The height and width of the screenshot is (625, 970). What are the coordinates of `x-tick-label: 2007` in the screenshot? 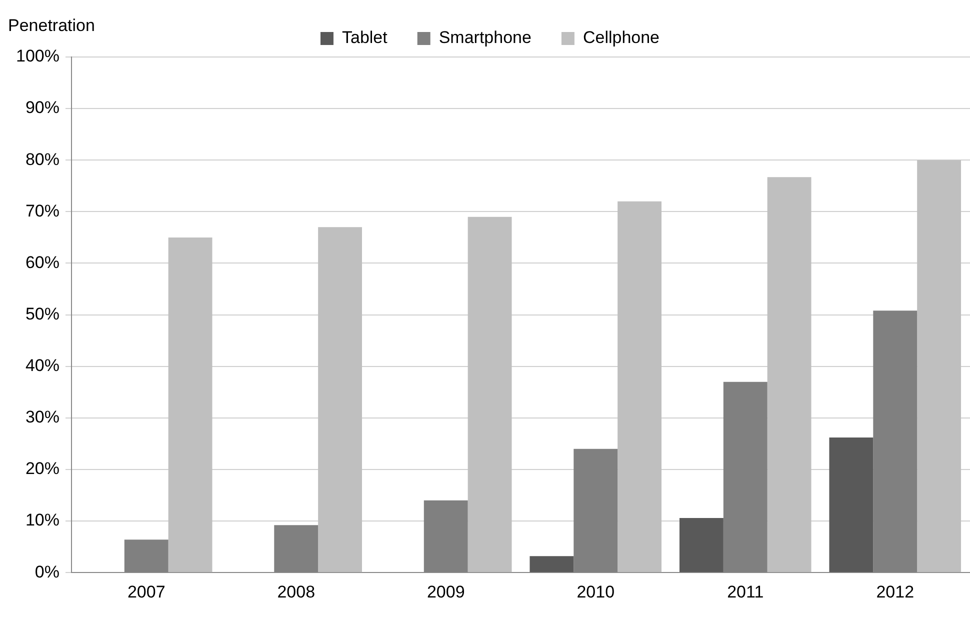 It's located at (146, 592).